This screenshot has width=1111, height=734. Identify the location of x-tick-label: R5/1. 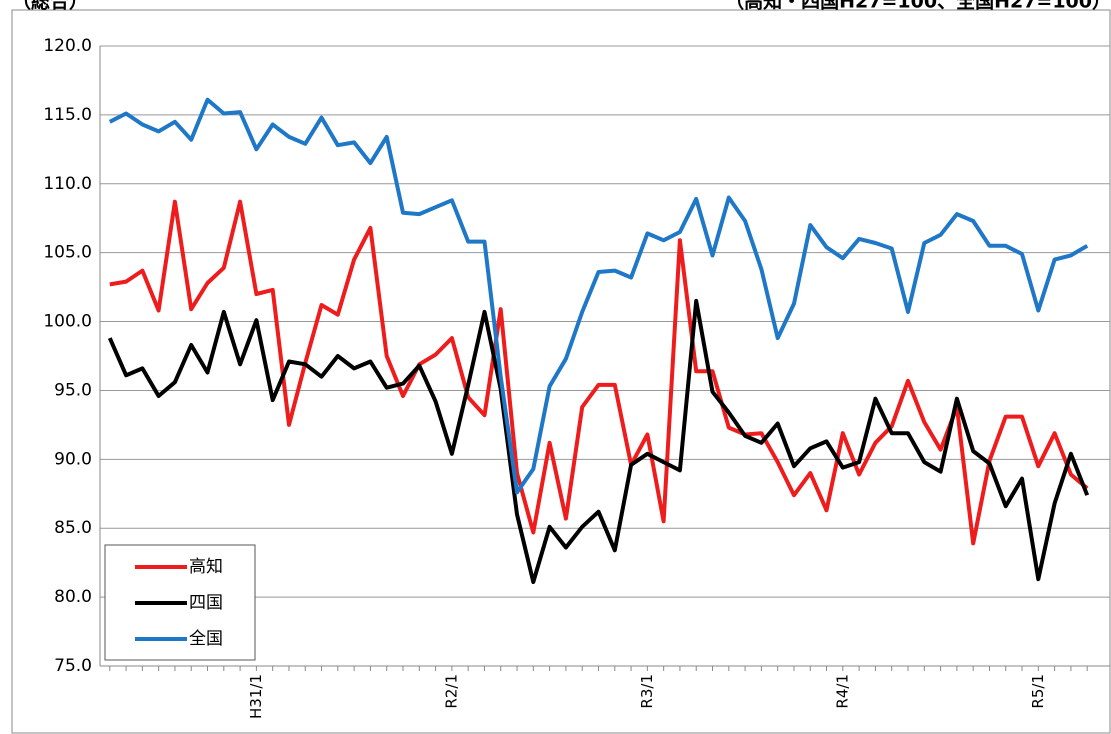
(1038, 691).